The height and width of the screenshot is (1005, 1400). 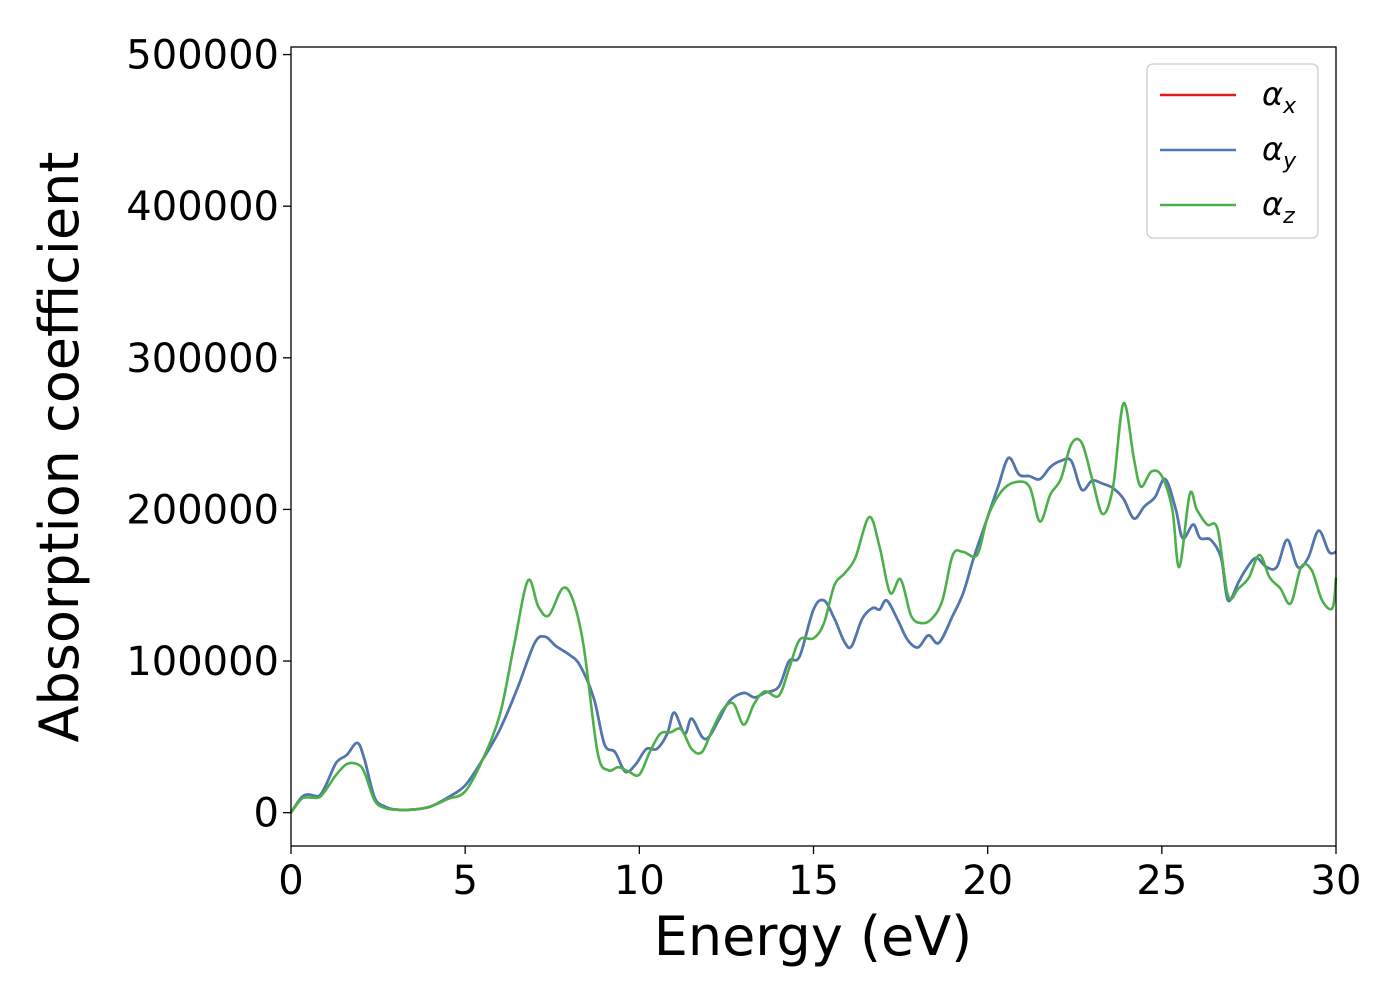 I want to click on x-axis: 0 5 10 15 20 25 30, so click(x=819, y=875).